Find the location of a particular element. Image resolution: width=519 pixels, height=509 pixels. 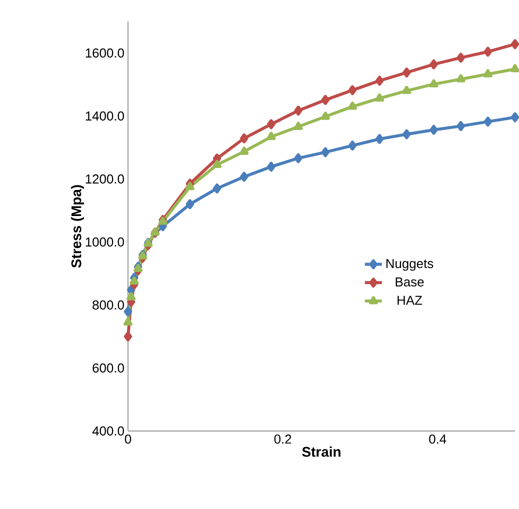

x-tick-label: 0.2 is located at coordinates (283, 439).